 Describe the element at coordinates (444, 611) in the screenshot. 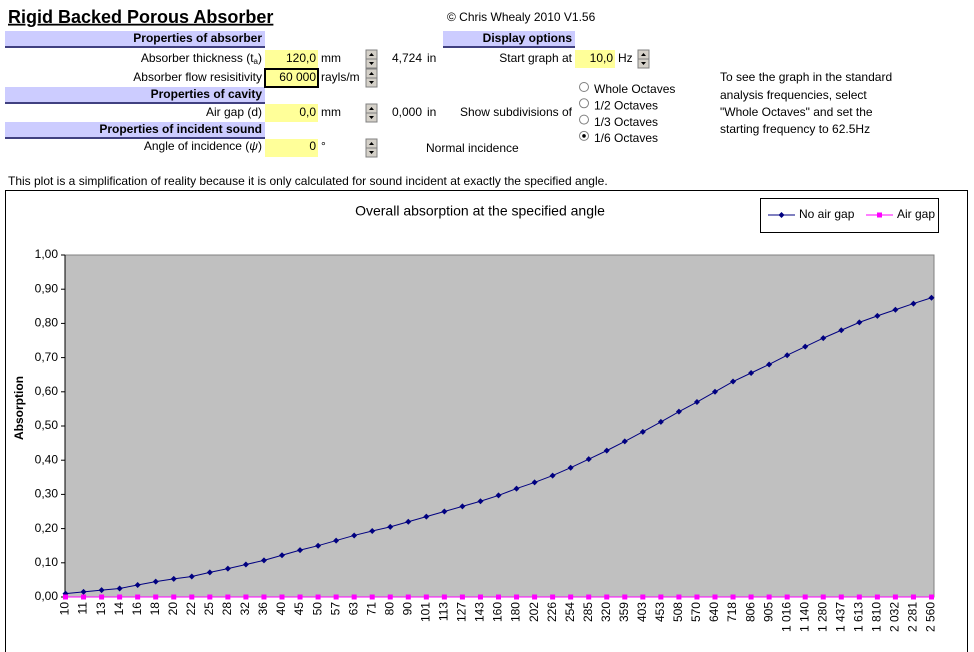

I see `x-tick-label: 113` at that location.